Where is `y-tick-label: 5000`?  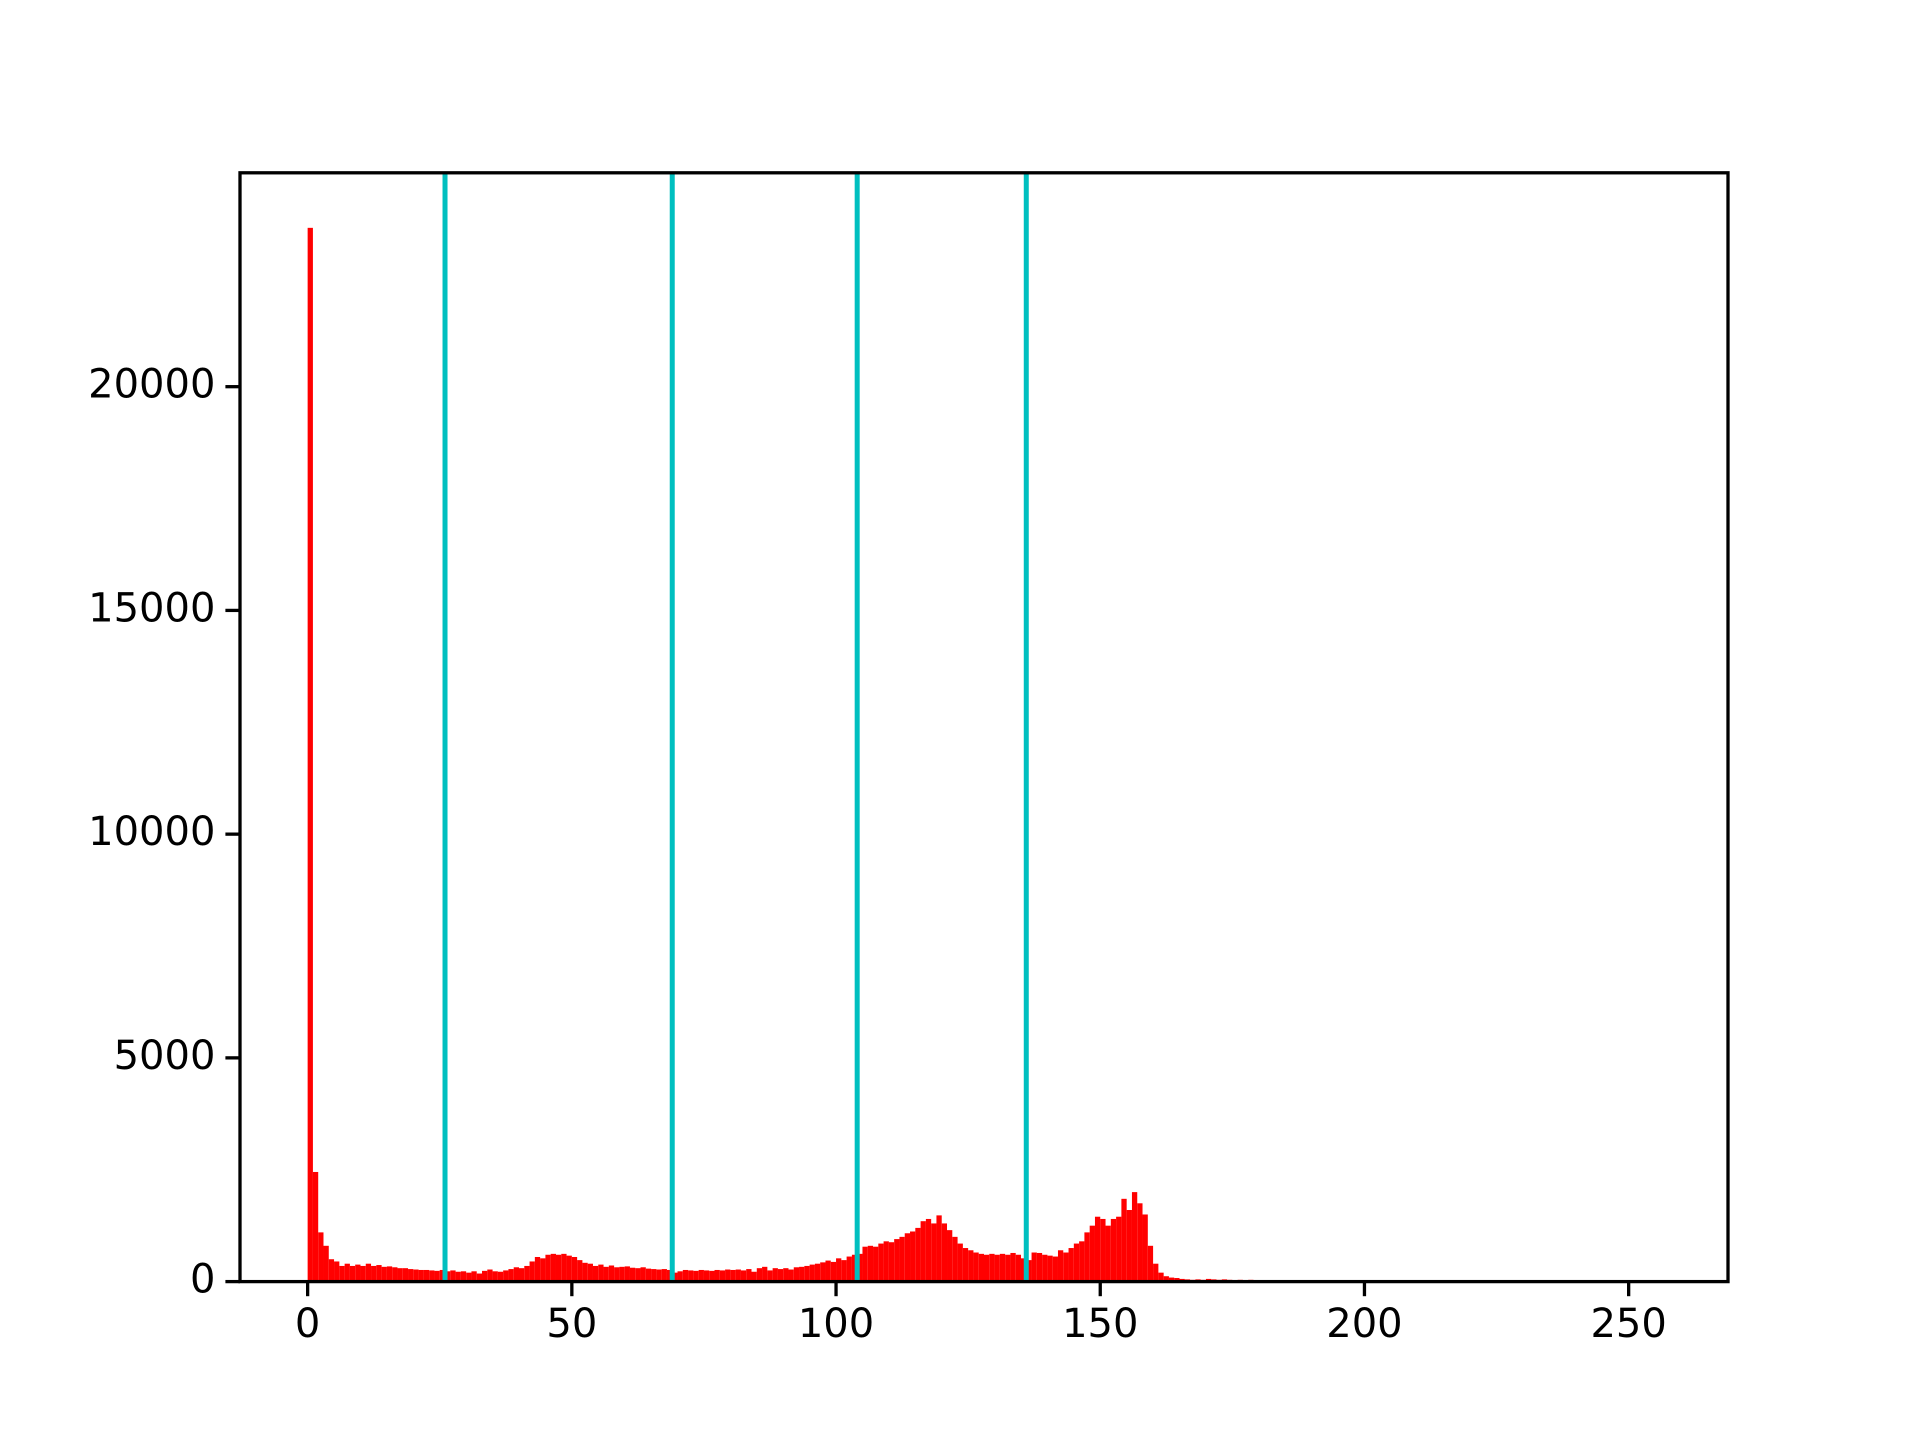
y-tick-label: 5000 is located at coordinates (165, 1056).